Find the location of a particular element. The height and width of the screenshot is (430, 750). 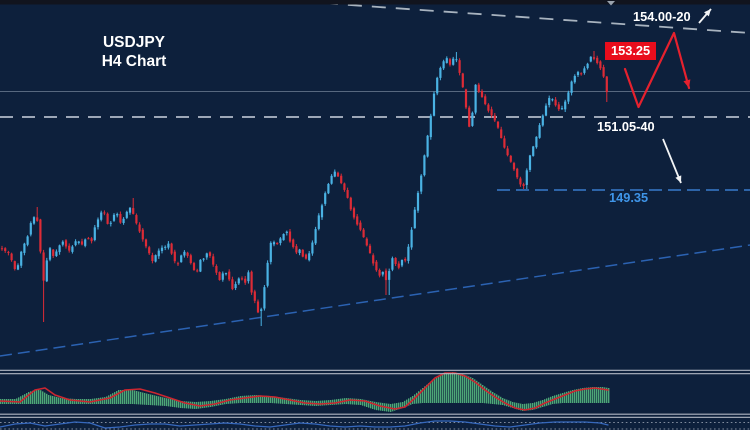

bullish-breakout-arrow-icon is located at coordinates (705, 16).